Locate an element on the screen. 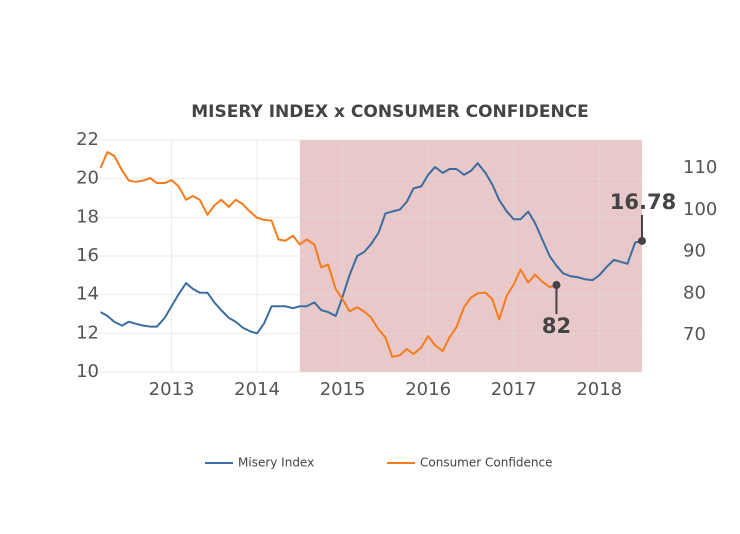  y2-tick-label: 90 is located at coordinates (694, 251).